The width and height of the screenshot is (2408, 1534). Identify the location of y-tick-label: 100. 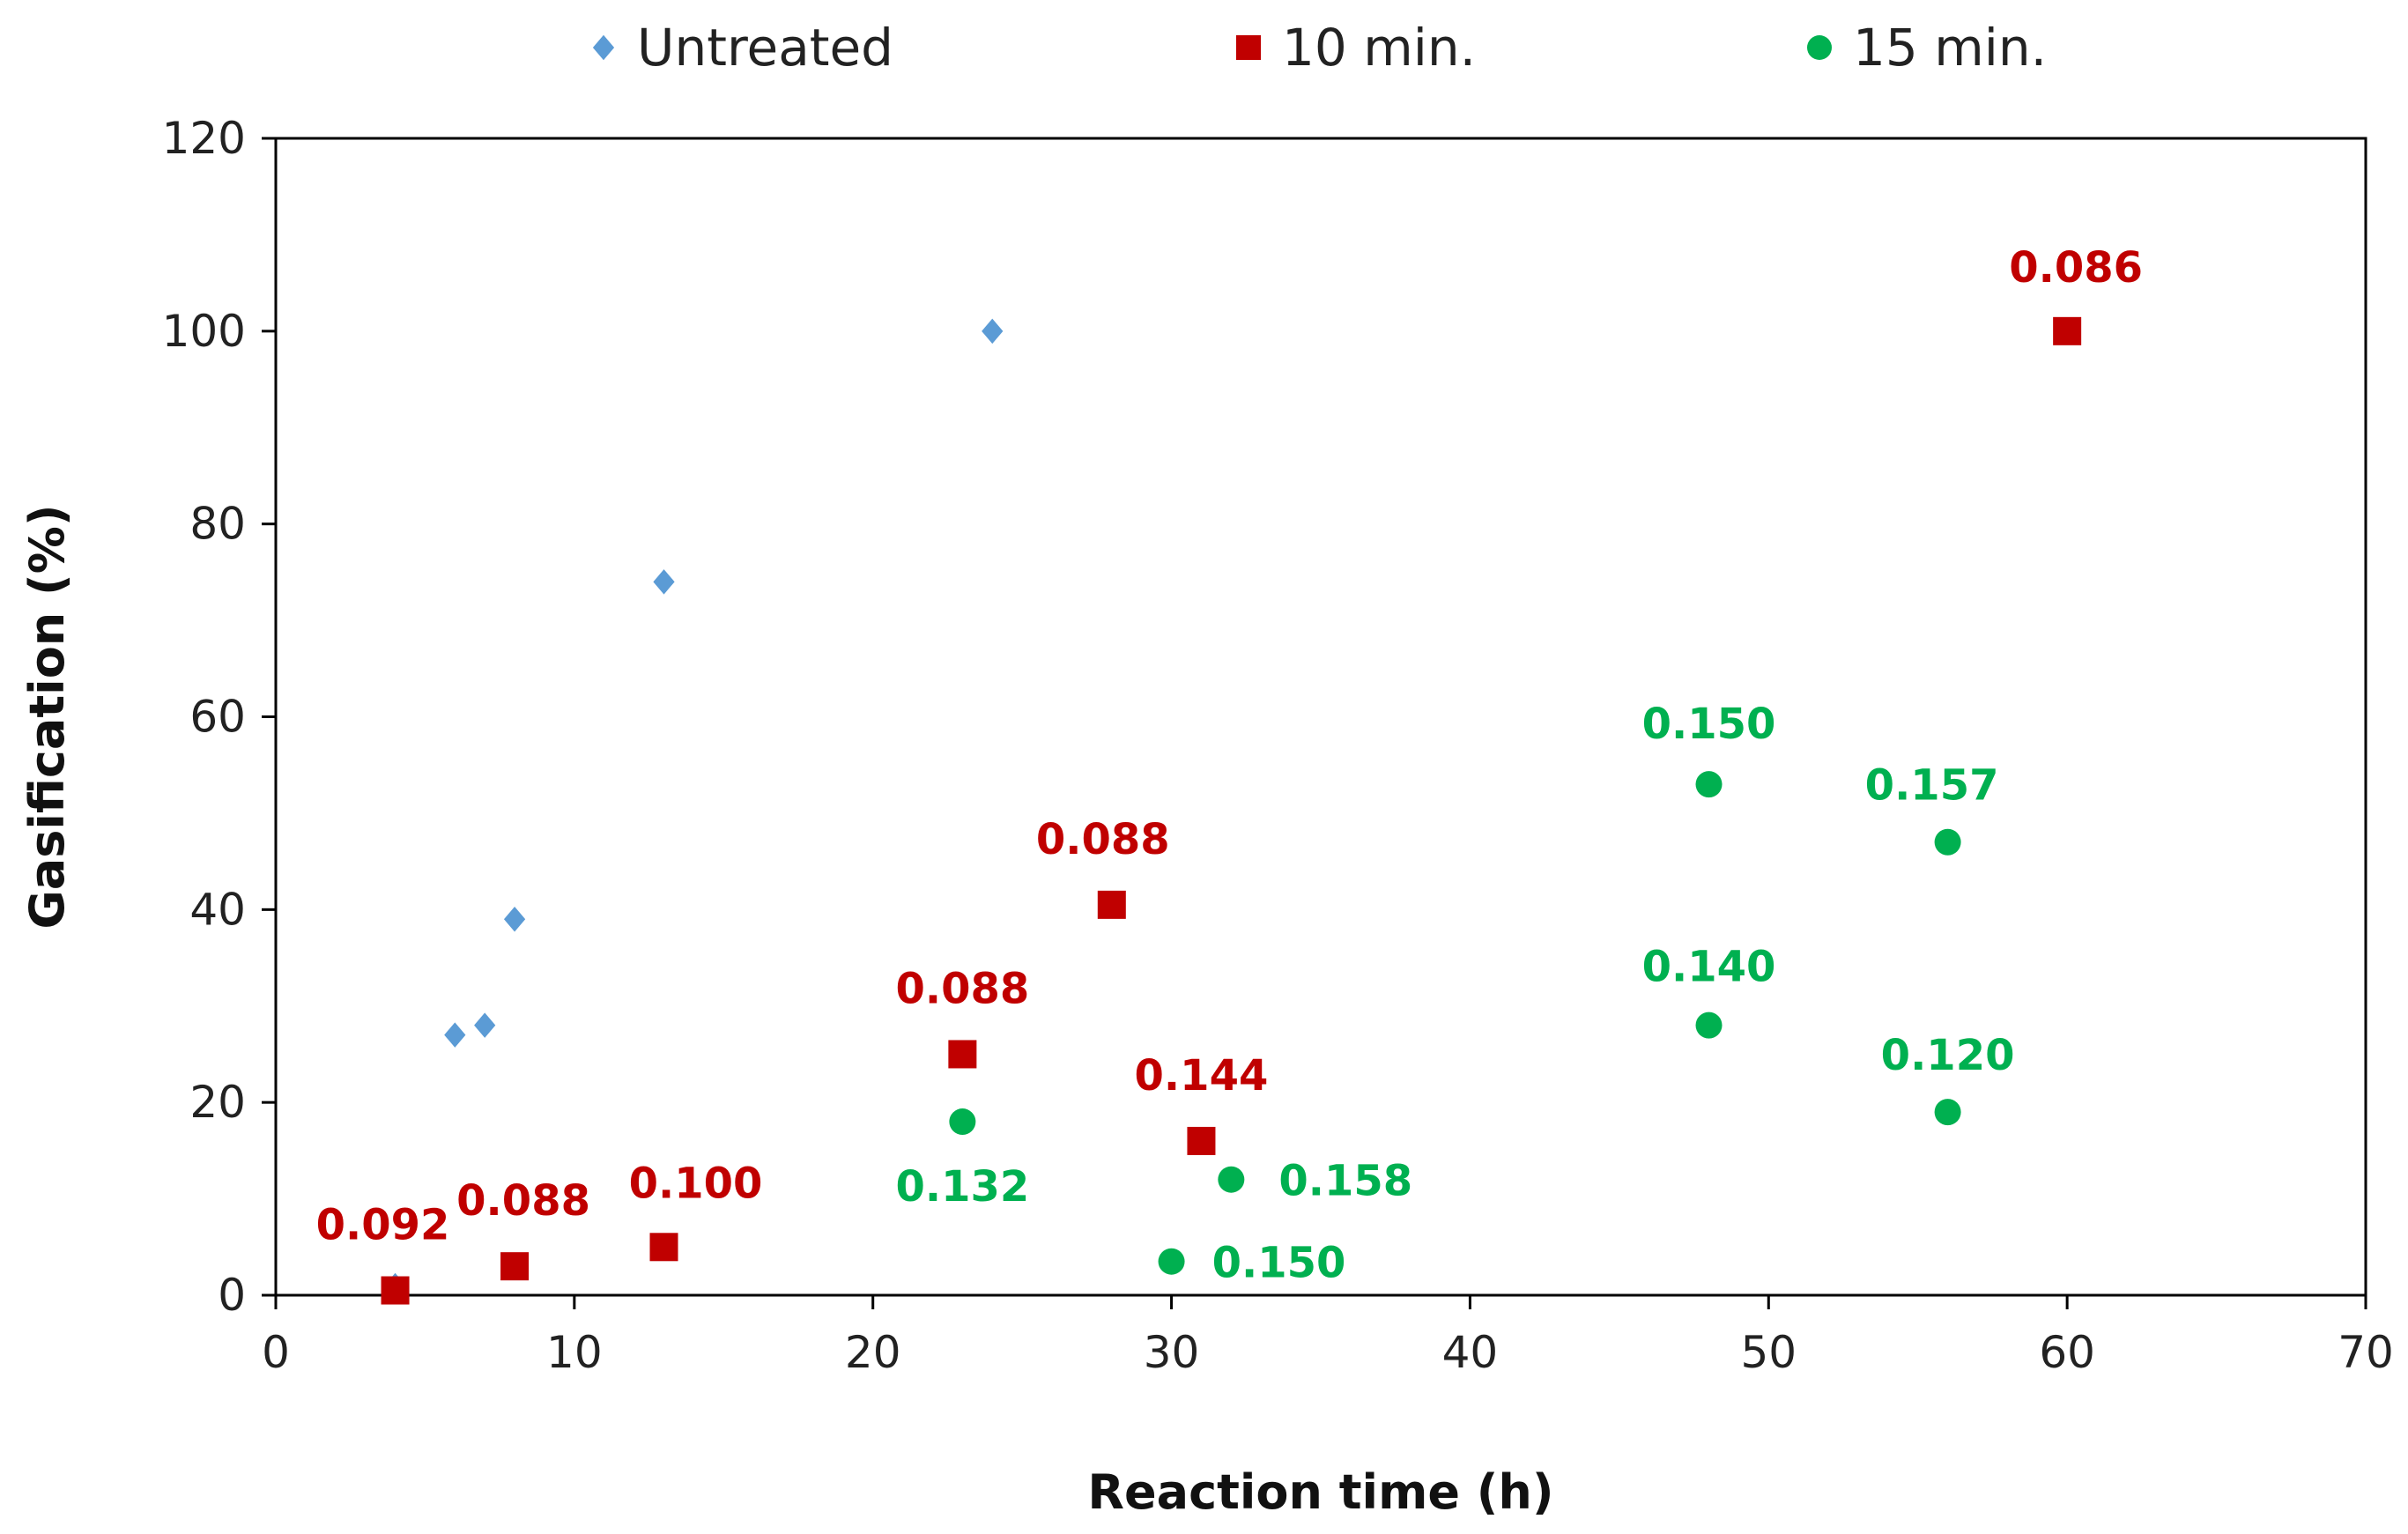
(204, 331).